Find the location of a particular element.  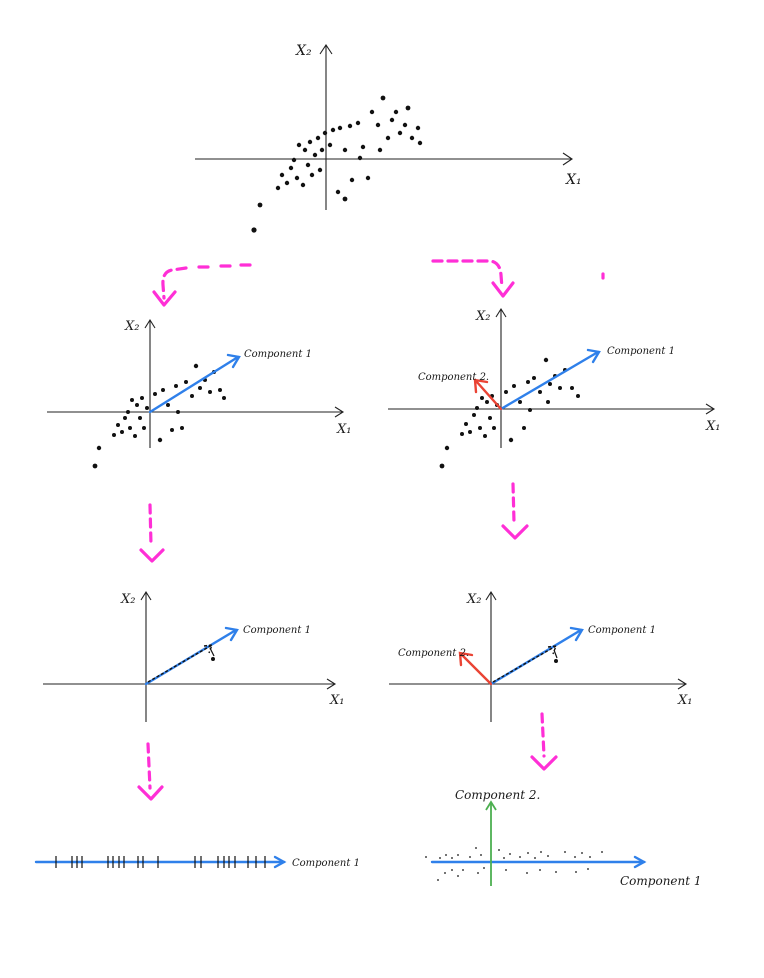

top-scatter-plot: X₂ X₁ is located at coordinates (388, 138).